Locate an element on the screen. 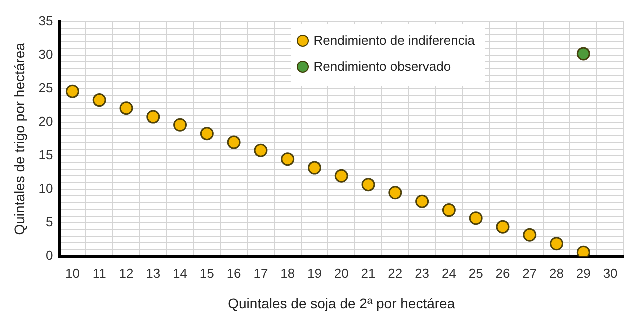 Image resolution: width=640 pixels, height=325 pixels. x-tick-label: 16 is located at coordinates (234, 273).